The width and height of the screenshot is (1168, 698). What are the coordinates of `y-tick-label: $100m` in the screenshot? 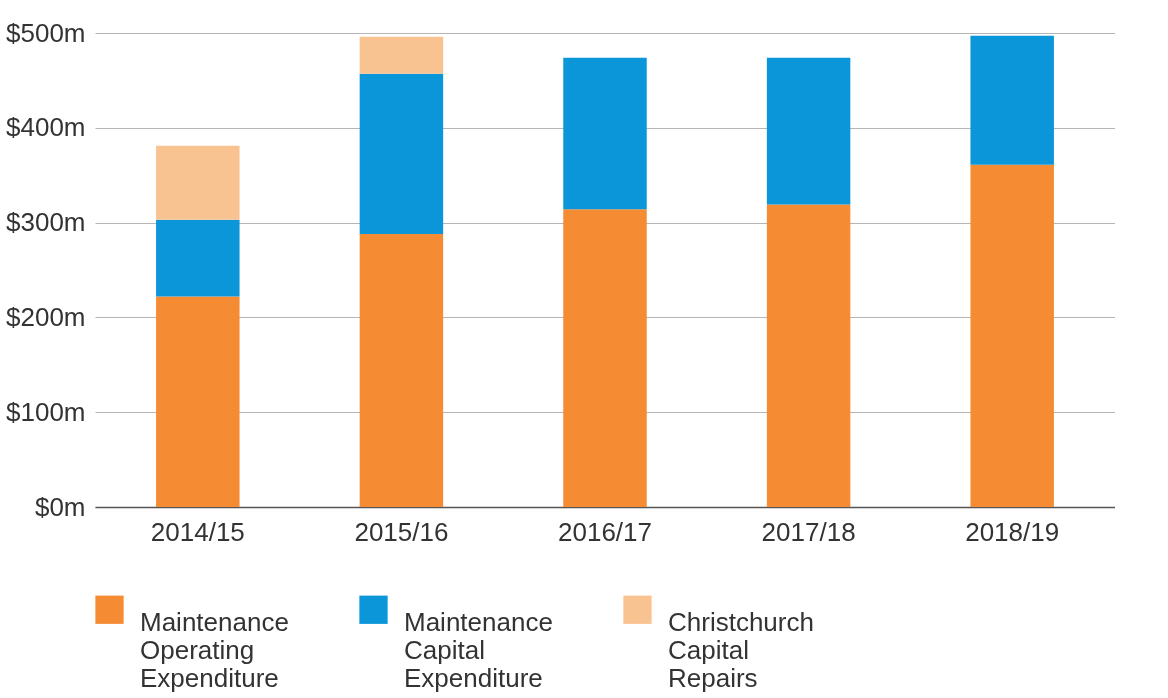 It's located at (46, 411).